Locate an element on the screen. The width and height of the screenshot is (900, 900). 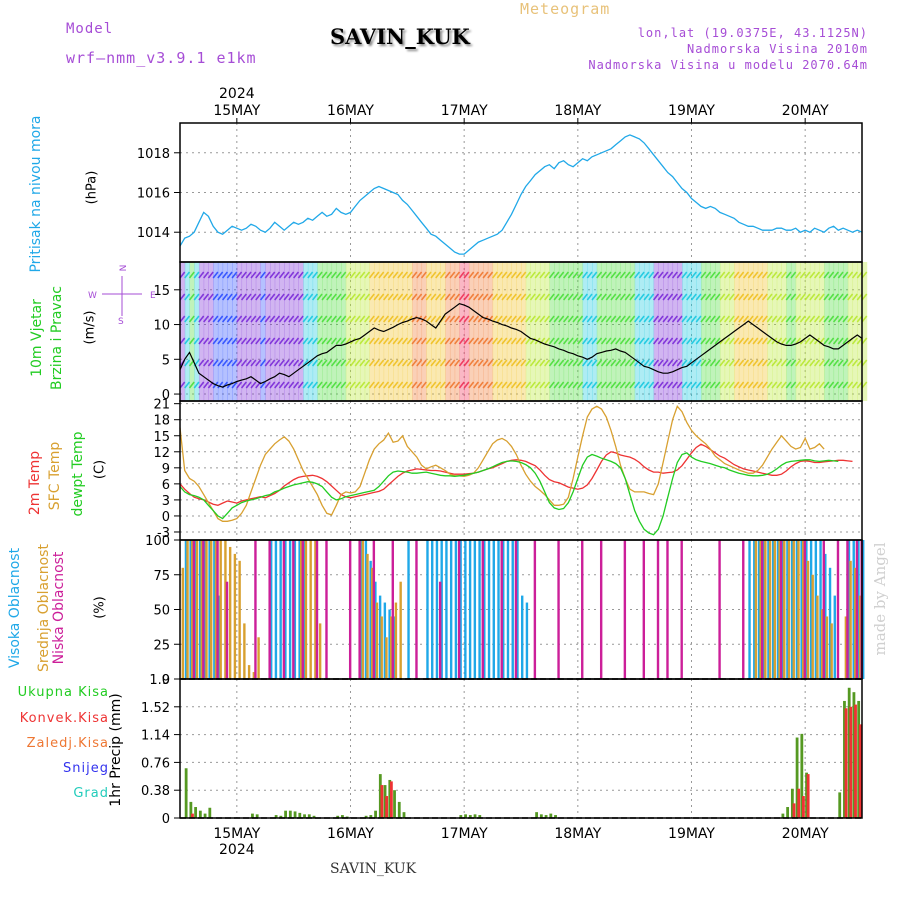
compass-w: W is located at coordinates (92, 296).